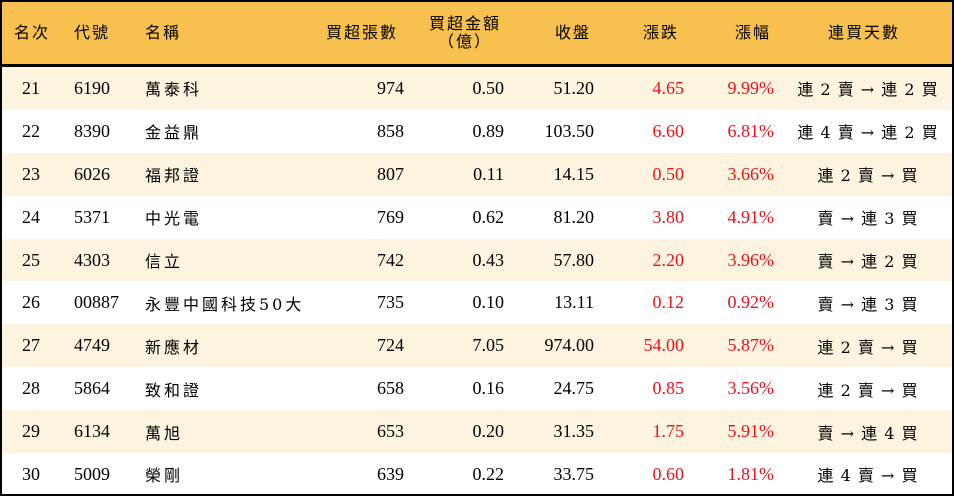 This screenshot has width=954, height=496. Describe the element at coordinates (164, 476) in the screenshot. I see `cell-name: 榮剛` at that location.